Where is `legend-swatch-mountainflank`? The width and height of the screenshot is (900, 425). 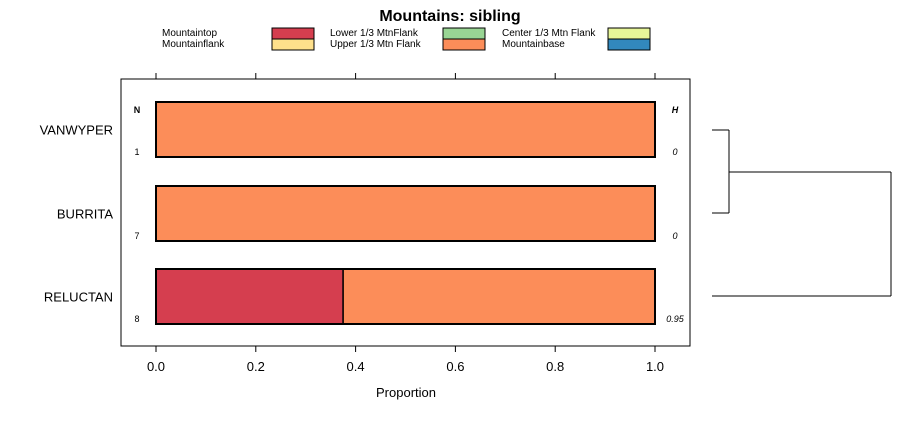 legend-swatch-mountainflank is located at coordinates (293, 44).